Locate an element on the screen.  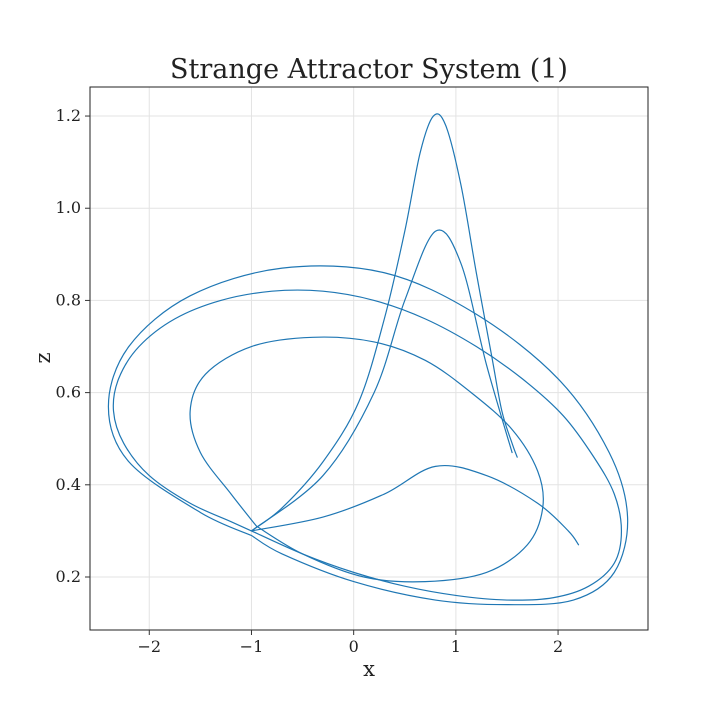
x-tick-label: 0 is located at coordinates (354, 646).